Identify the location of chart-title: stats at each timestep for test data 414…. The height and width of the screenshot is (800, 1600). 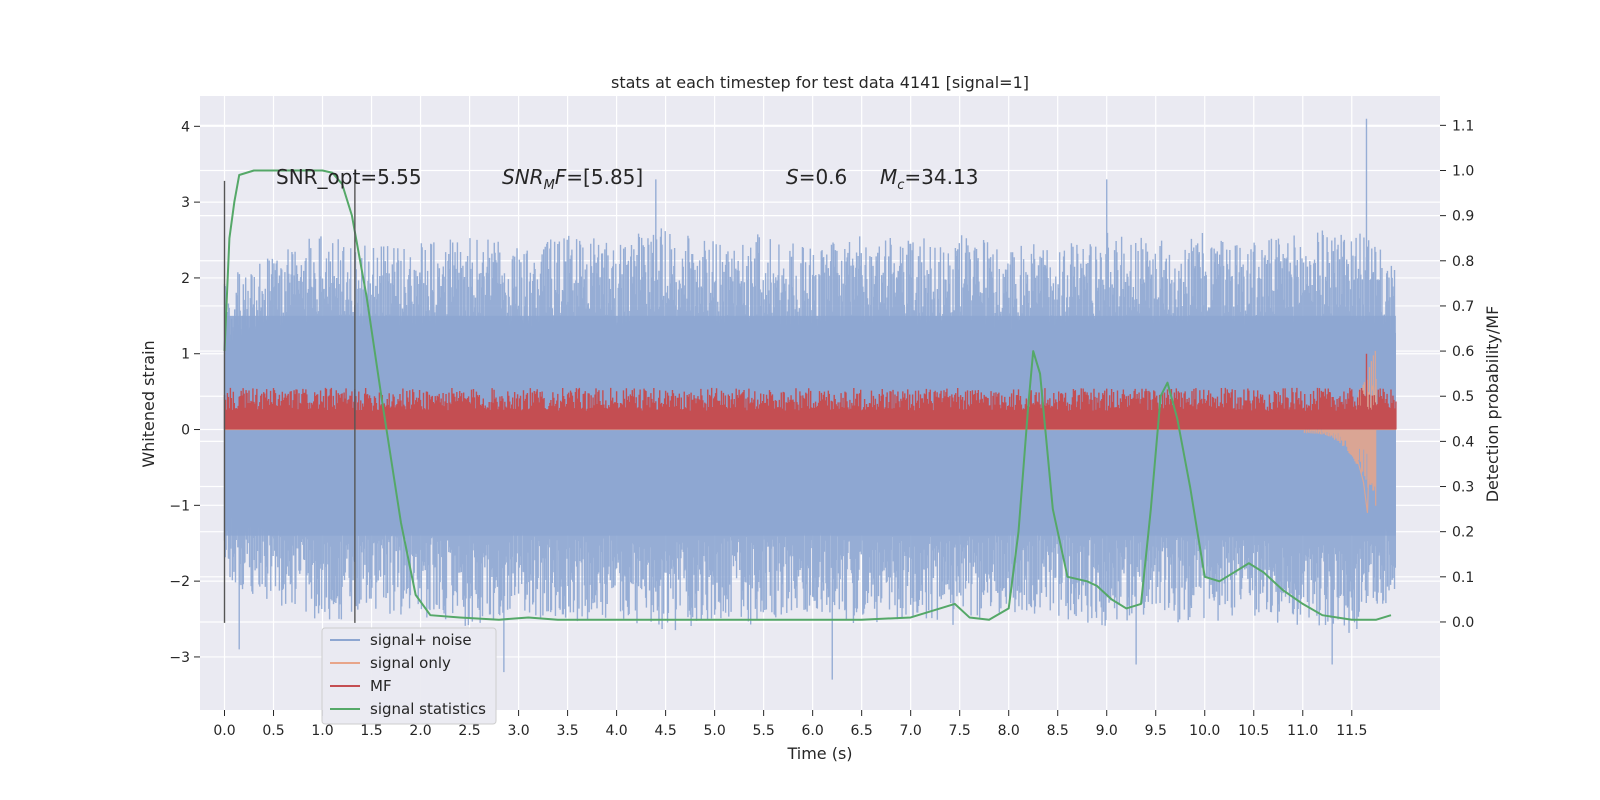
(820, 82).